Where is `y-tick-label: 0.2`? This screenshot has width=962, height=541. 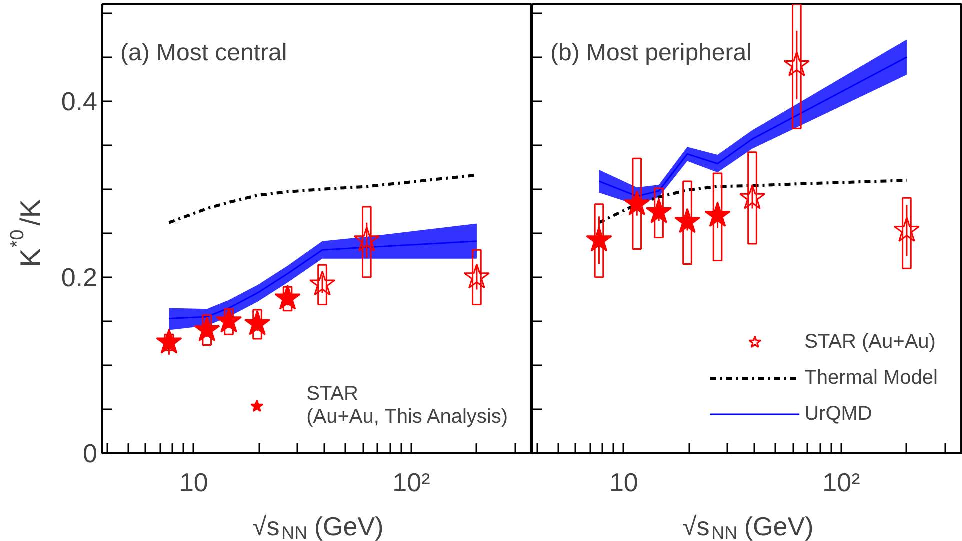 y-tick-label: 0.2 is located at coordinates (79, 277).